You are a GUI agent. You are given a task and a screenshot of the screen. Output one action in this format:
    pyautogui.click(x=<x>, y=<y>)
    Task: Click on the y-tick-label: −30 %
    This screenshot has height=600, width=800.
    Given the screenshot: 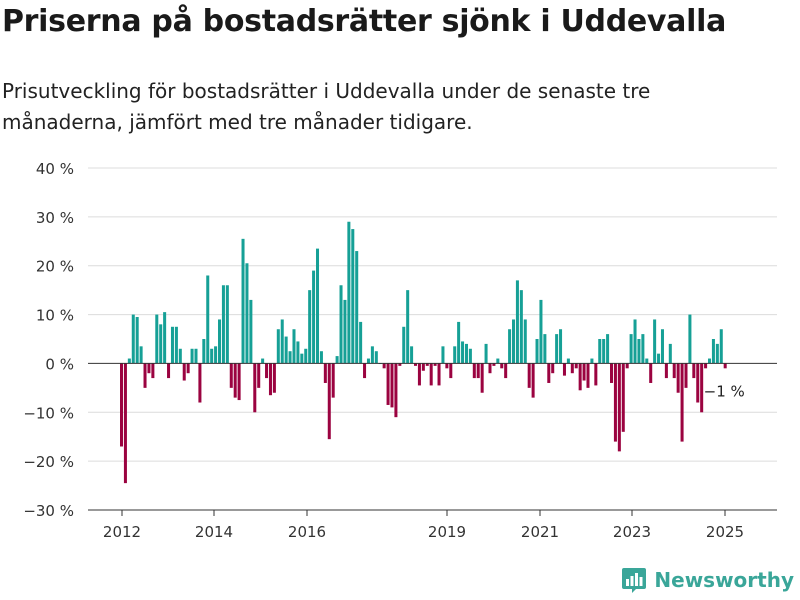 What is the action you would take?
    pyautogui.click(x=48, y=511)
    